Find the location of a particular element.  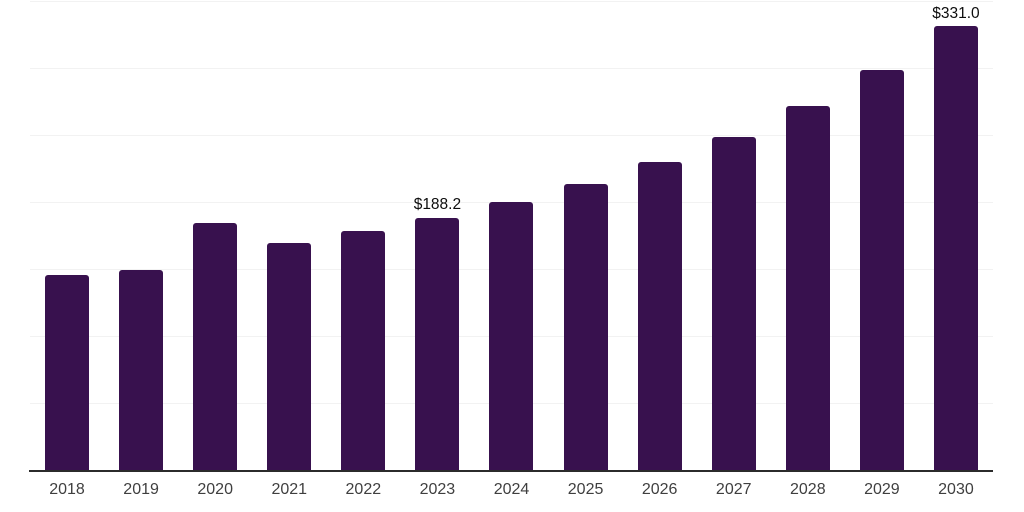

bar-value-label: $331.0 is located at coordinates (956, 13).